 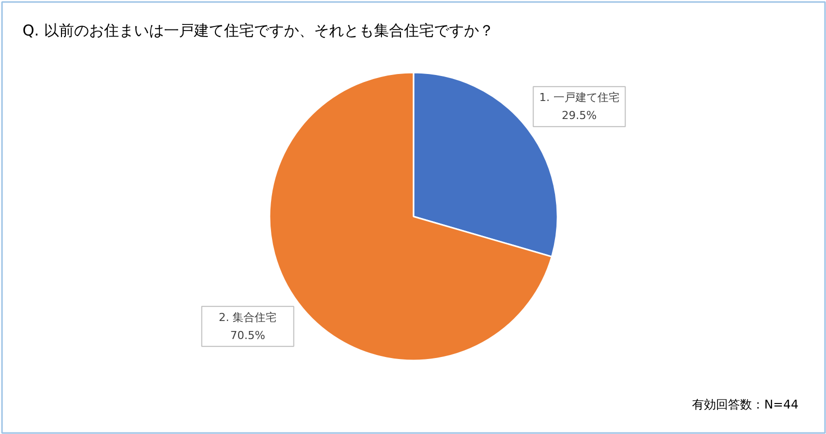 What do you see at coordinates (258, 31) in the screenshot?
I see `chart-title: Q. 以前のお住まいは一戸建て住宅ですか、それとも集合住宅ですか？` at bounding box center [258, 31].